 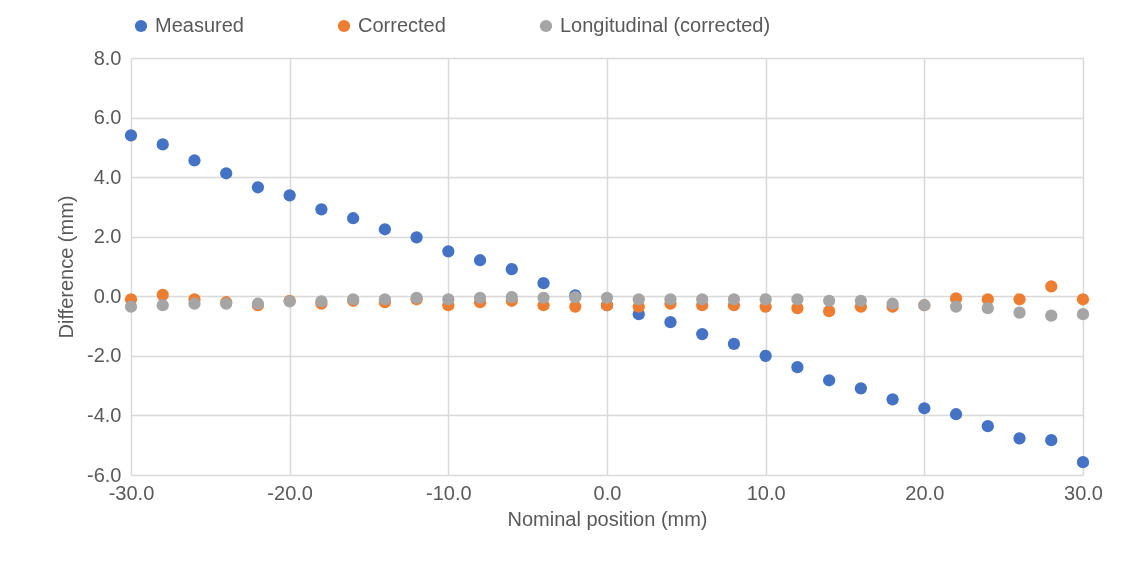 I want to click on x-tick-label: 0.0, so click(x=607, y=492).